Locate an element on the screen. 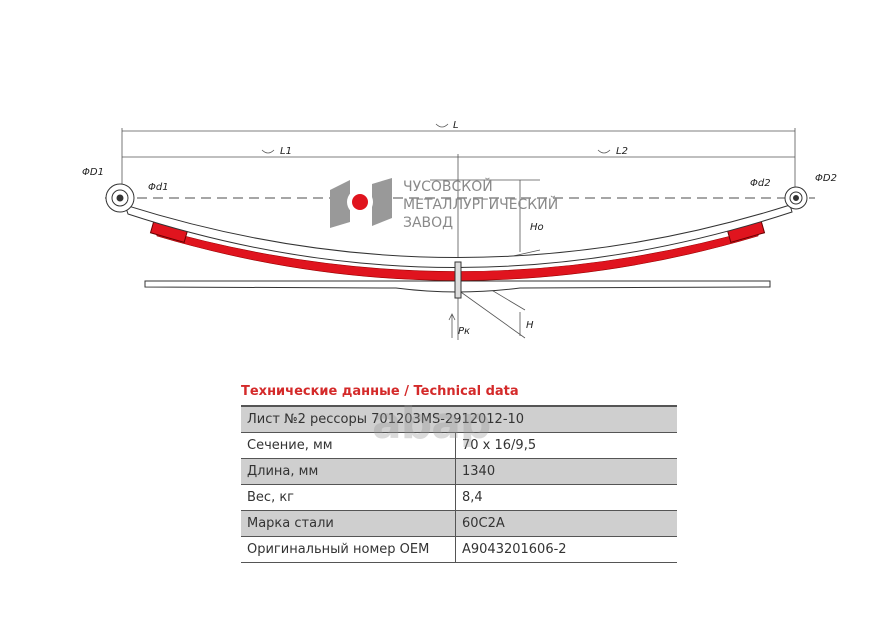 The height and width of the screenshot is (617, 884). table-row: Длина, мм 1340 is located at coordinates (459, 471).